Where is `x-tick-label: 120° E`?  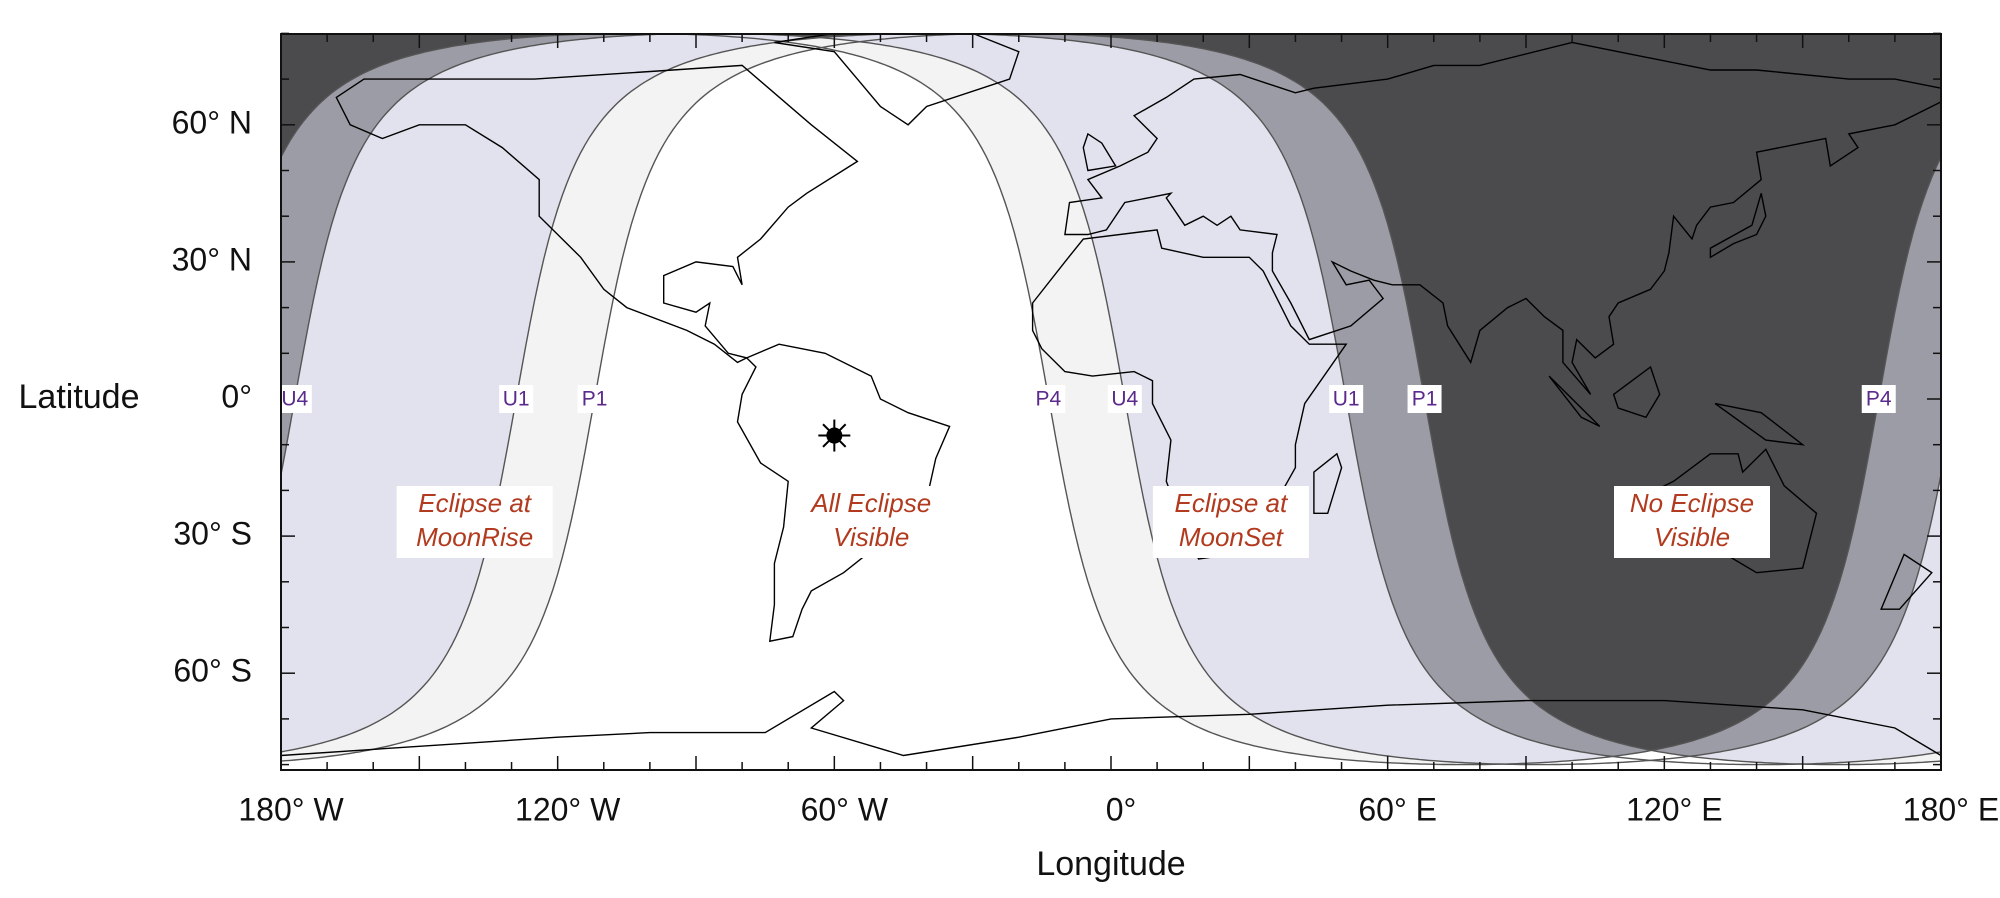 x-tick-label: 120° E is located at coordinates (1674, 809).